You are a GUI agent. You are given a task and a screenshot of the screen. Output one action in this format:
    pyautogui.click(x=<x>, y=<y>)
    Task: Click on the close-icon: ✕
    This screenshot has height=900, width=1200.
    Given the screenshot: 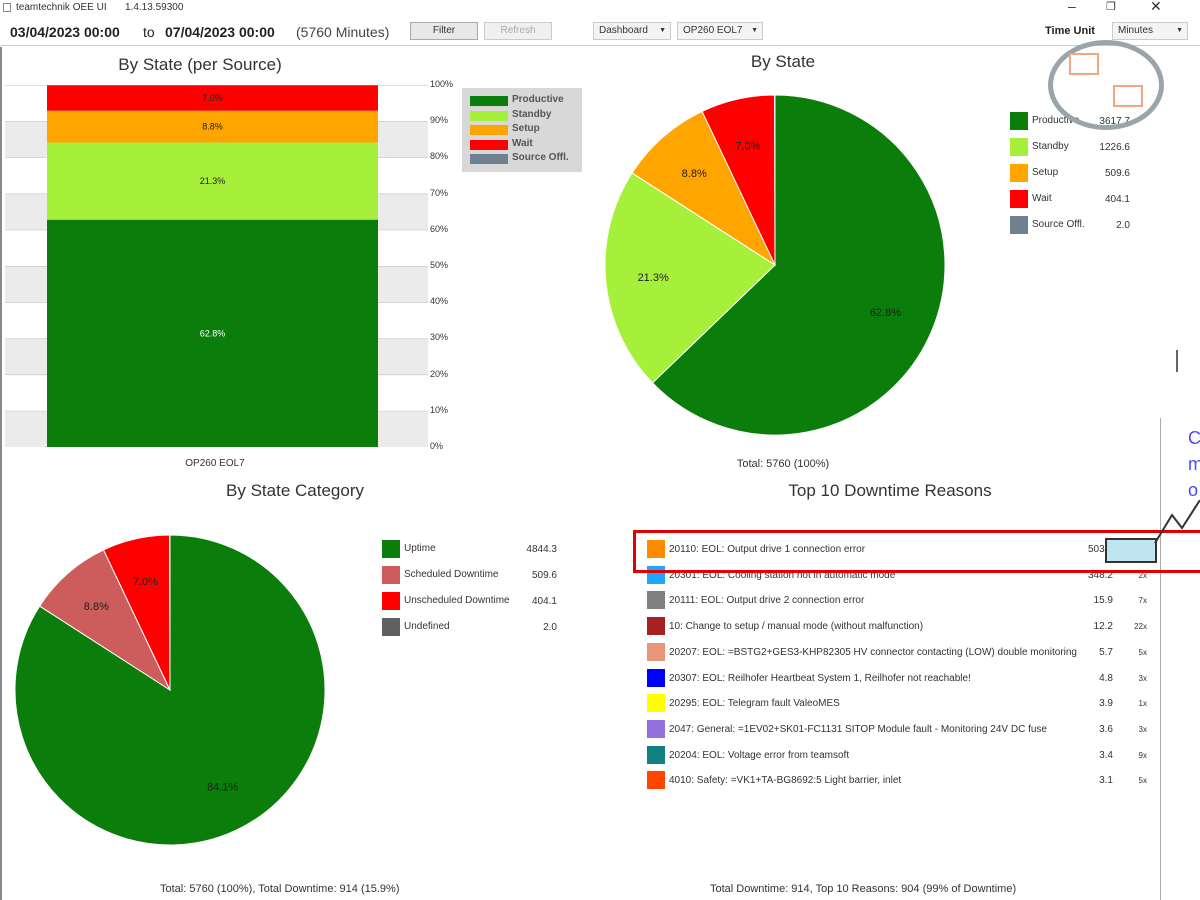 What is the action you would take?
    pyautogui.click(x=1156, y=7)
    